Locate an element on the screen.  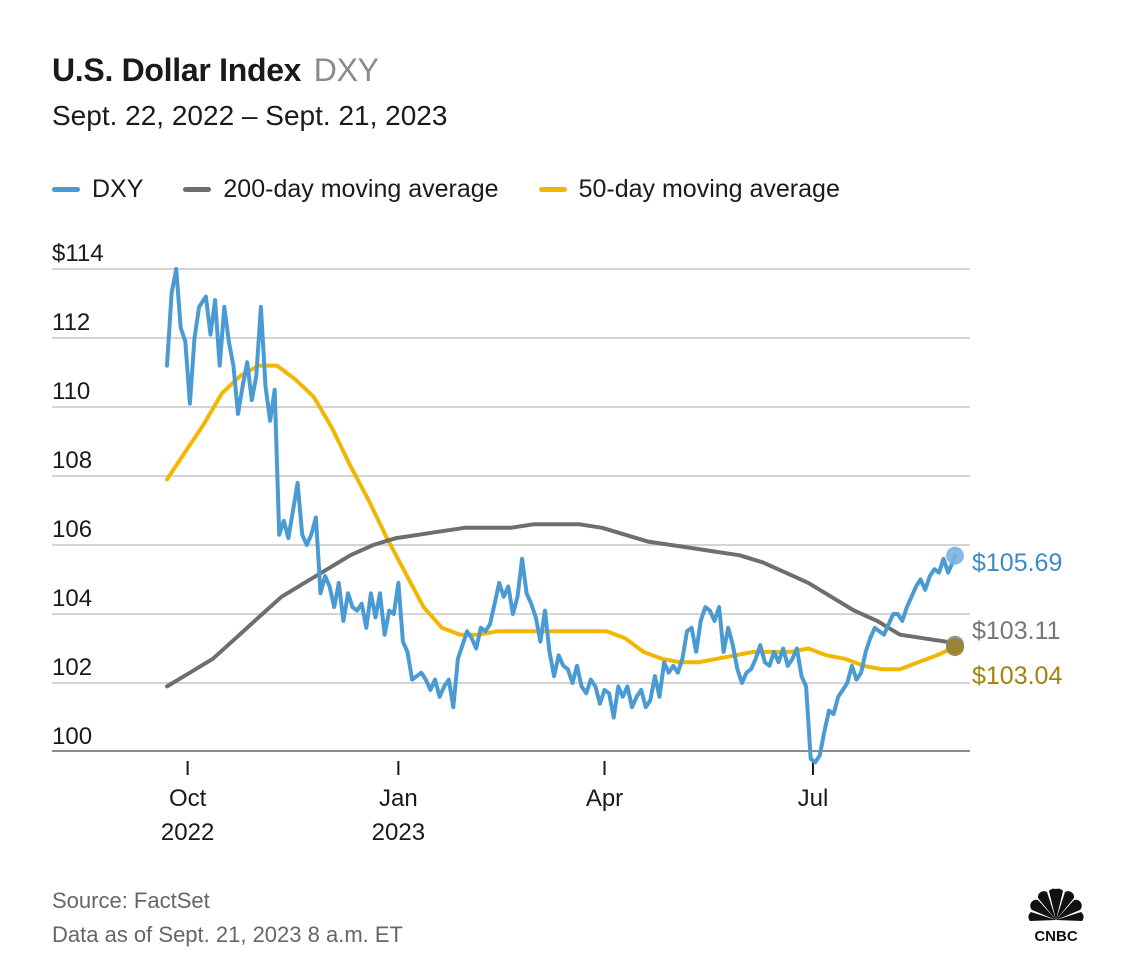
chart-title: U.S. Dollar Index DXY is located at coordinates (215, 70).